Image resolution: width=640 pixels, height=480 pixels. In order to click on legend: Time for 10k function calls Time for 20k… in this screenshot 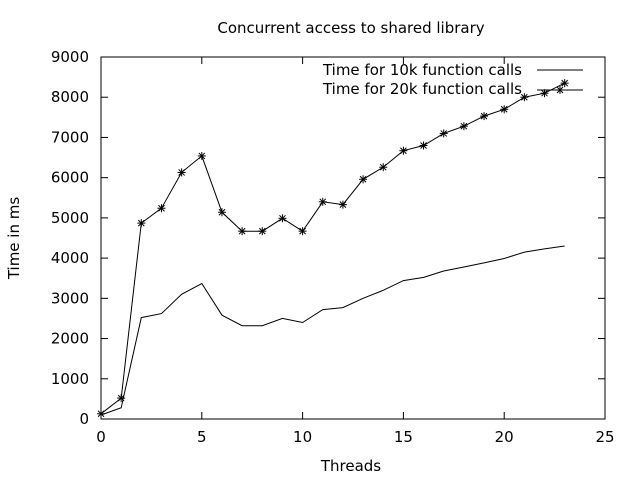, I will do `click(452, 79)`.